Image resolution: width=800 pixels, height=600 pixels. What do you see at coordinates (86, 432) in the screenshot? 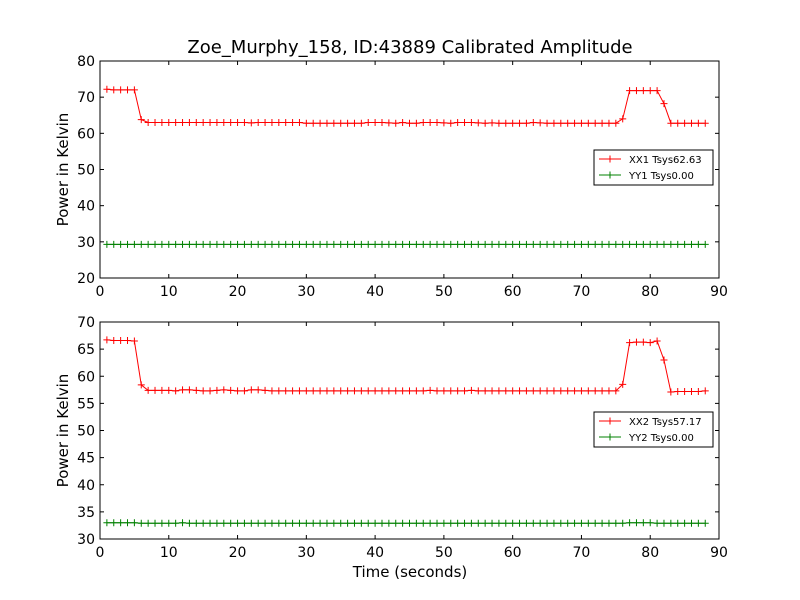
I see `y-tick-label: 50` at bounding box center [86, 432].